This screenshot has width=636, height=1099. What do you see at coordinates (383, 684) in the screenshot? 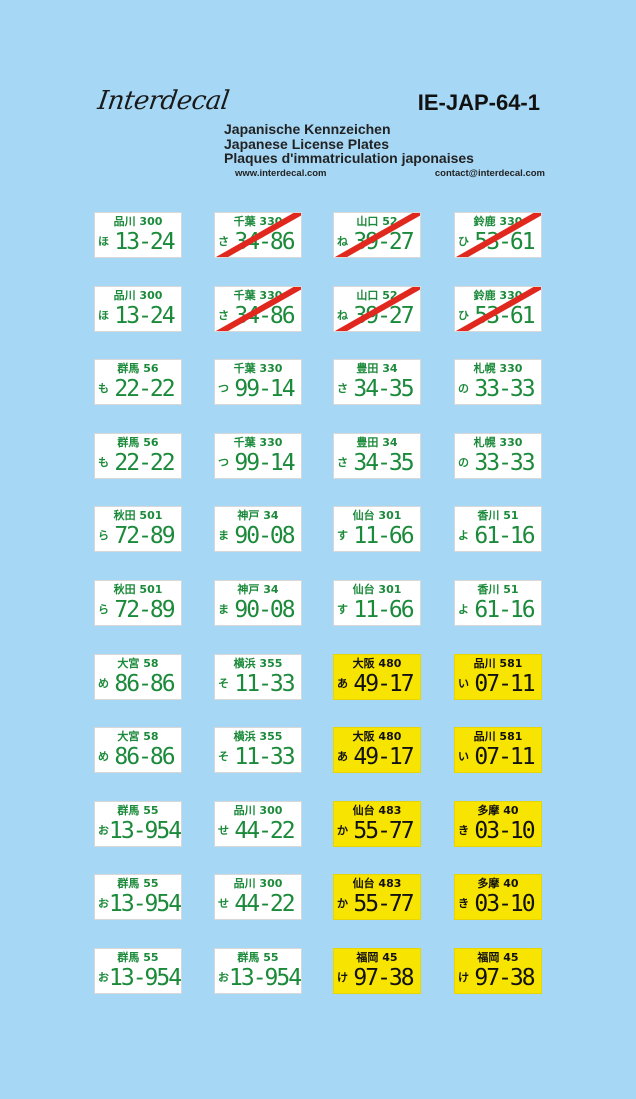
I see `plate-number: 49-17` at bounding box center [383, 684].